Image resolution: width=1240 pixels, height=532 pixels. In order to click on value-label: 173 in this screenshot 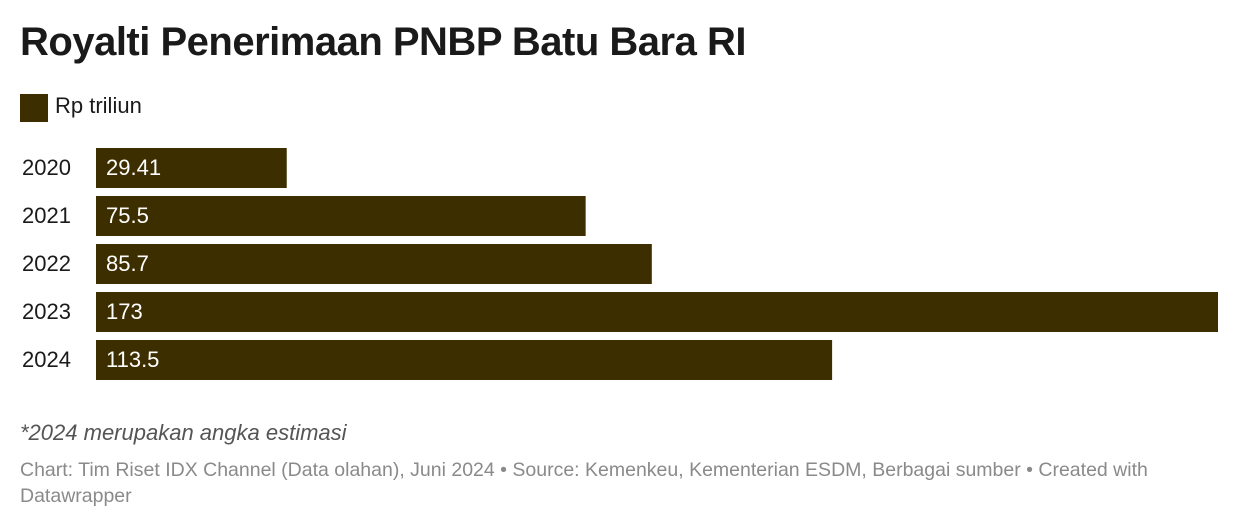, I will do `click(124, 311)`.